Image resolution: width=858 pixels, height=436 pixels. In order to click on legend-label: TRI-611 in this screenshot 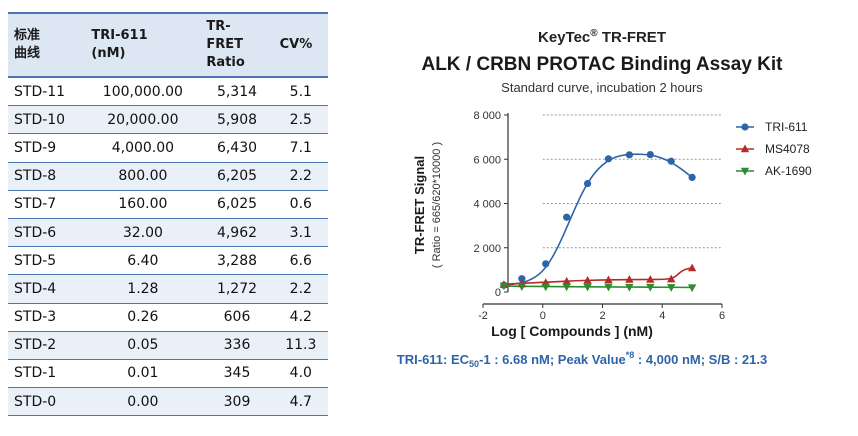, I will do `click(786, 127)`.